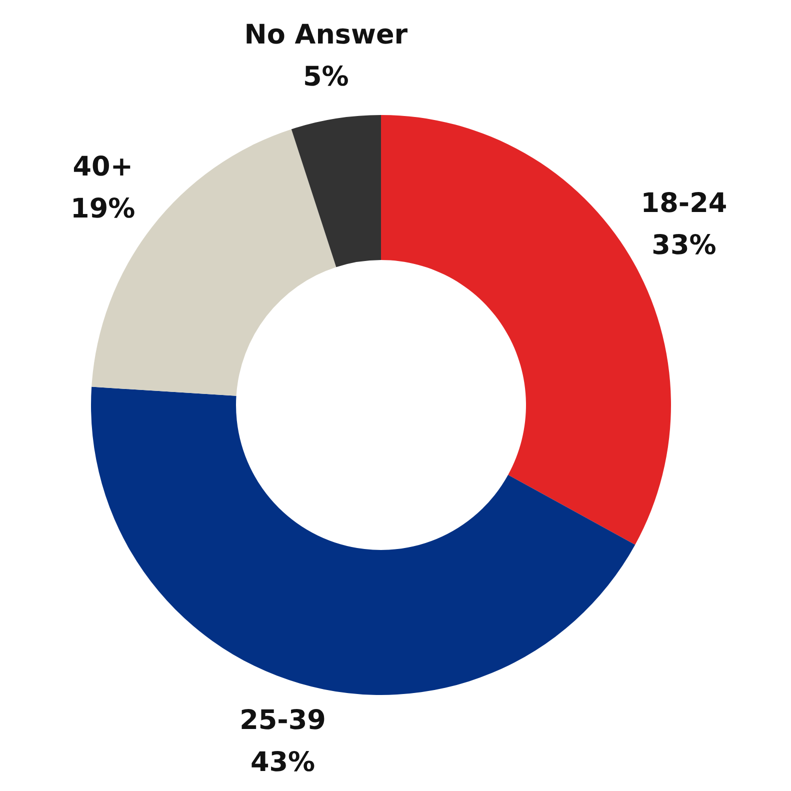 The height and width of the screenshot is (791, 791). I want to click on data-label: 43%, so click(283, 762).